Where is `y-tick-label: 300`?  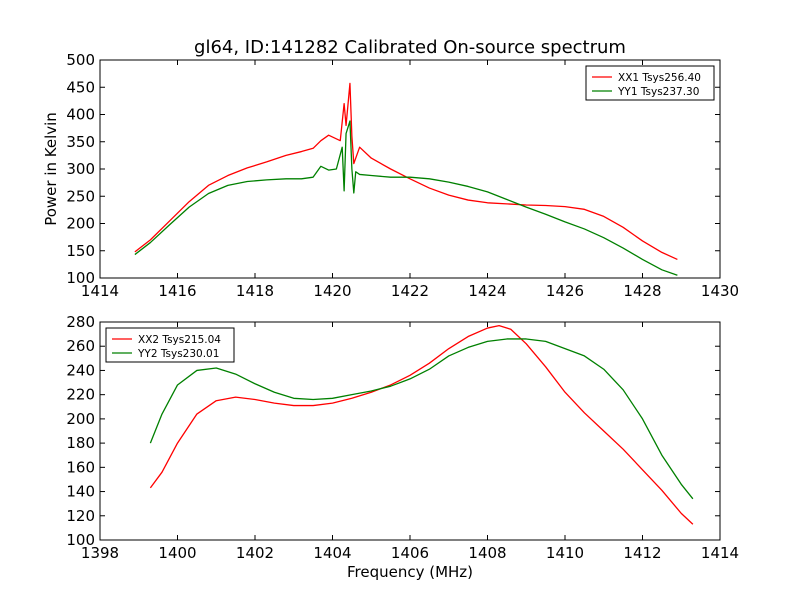 y-tick-label: 300 is located at coordinates (80, 169).